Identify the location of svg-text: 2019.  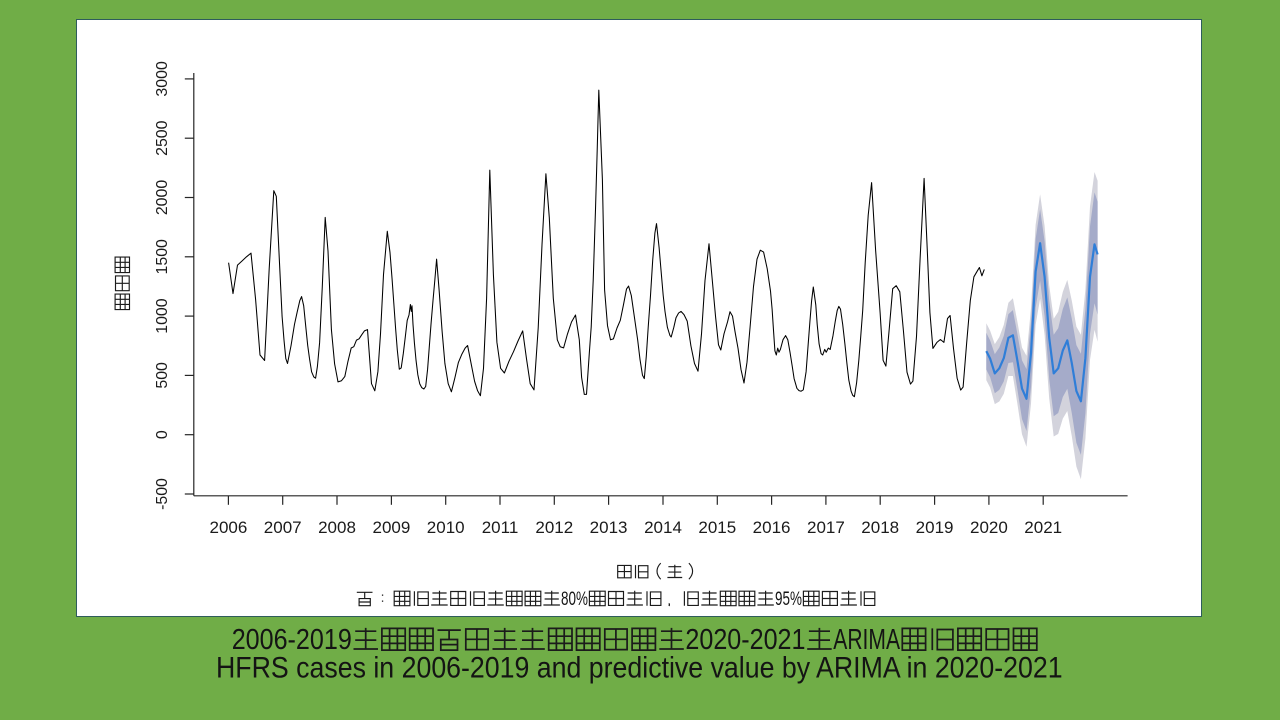
(935, 527).